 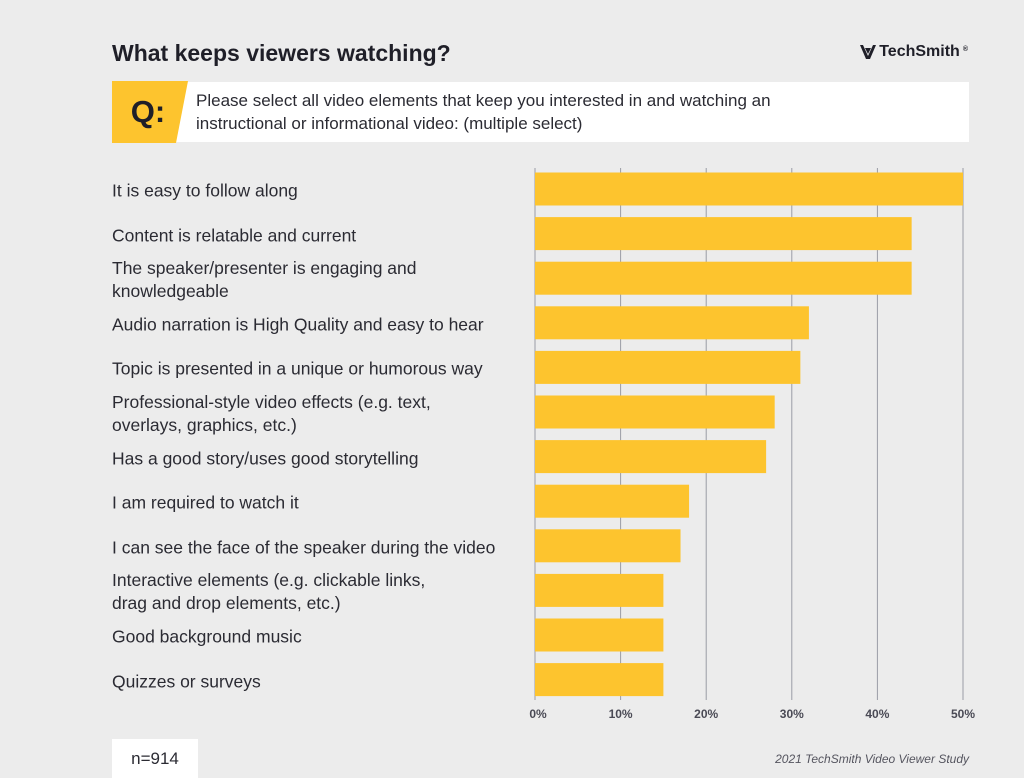 I want to click on x-tick-label: 10%, so click(x=621, y=714).